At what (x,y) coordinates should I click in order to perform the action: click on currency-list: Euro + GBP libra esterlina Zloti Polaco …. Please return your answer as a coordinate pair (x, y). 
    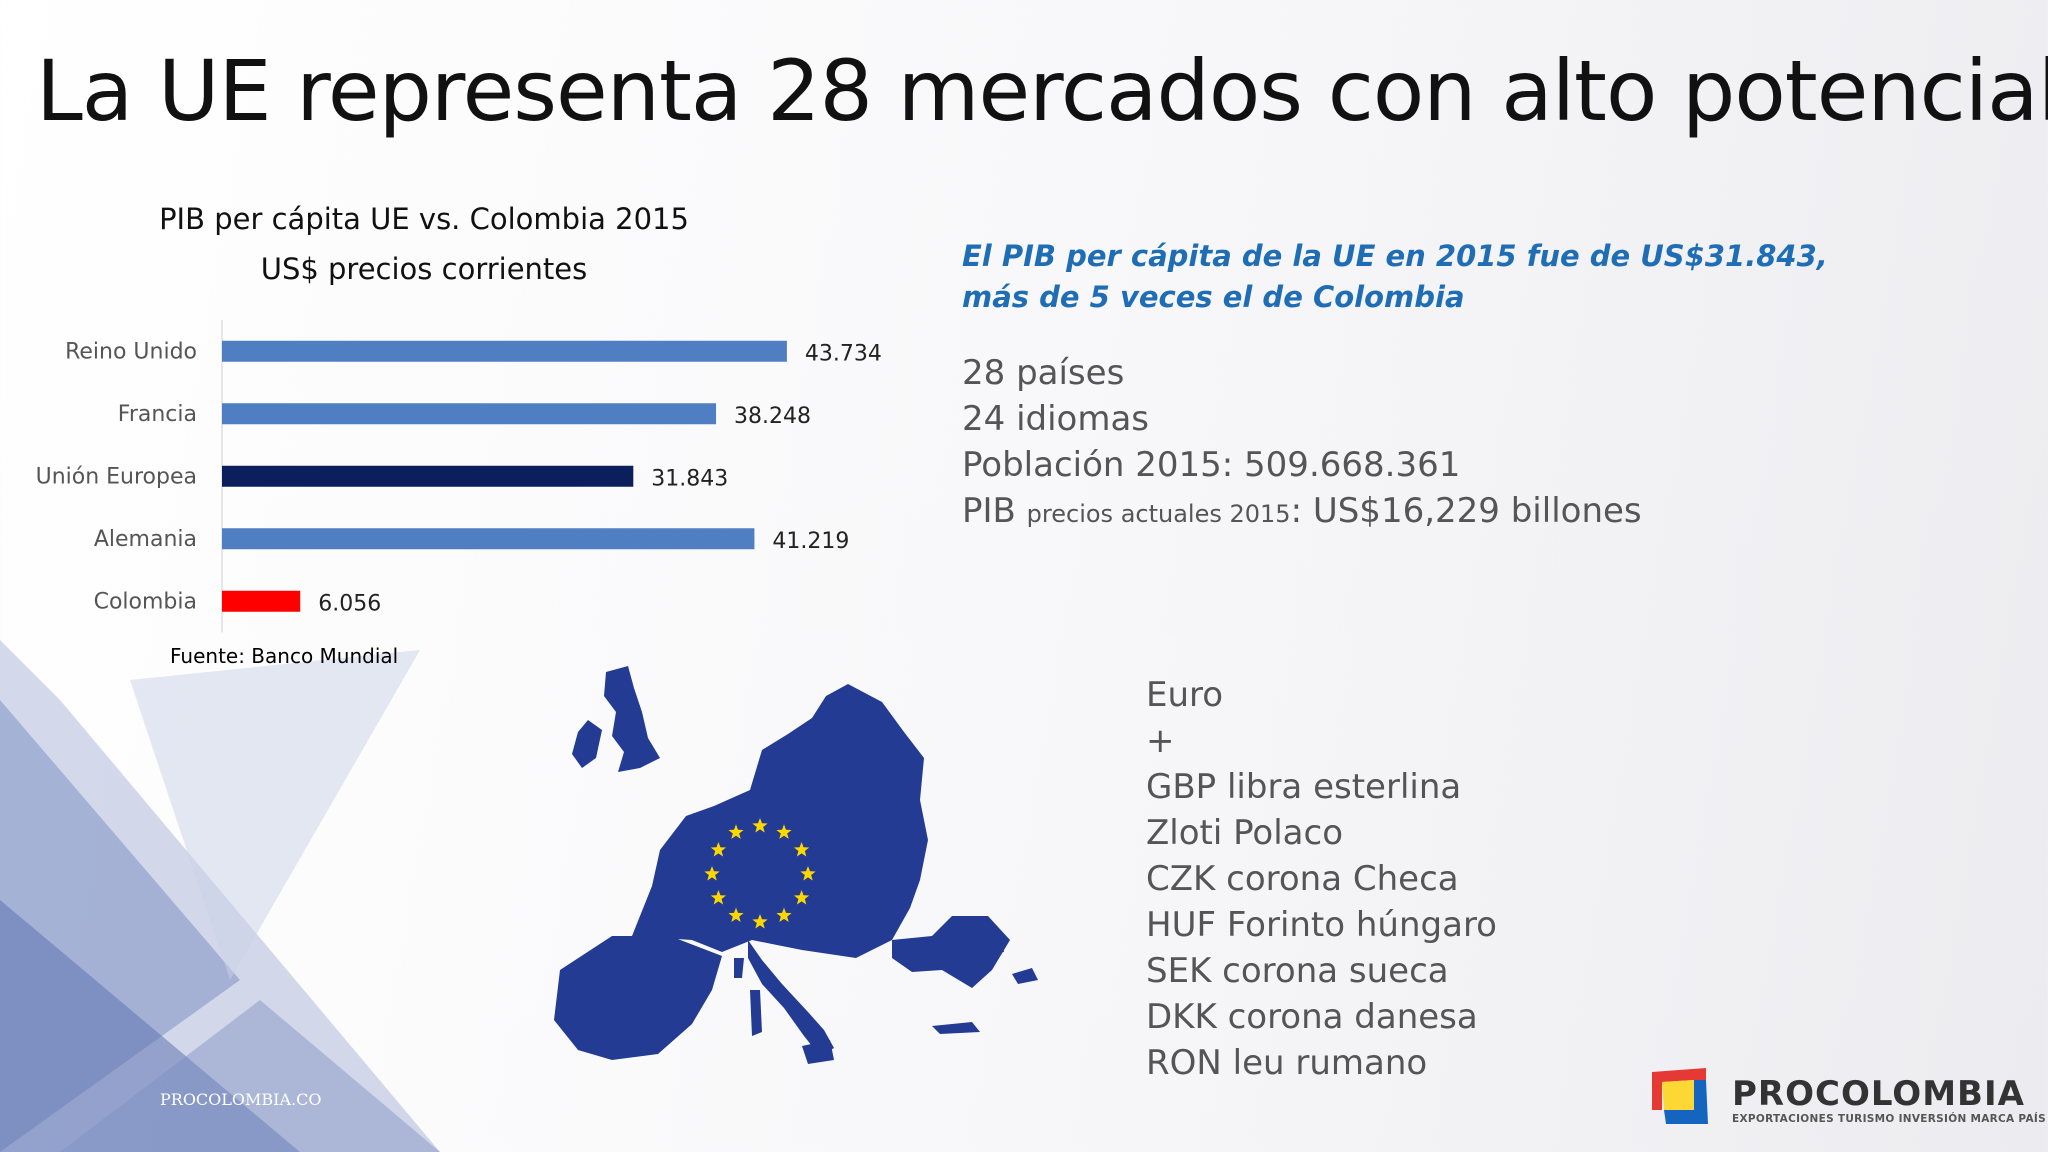
    Looking at the image, I should click on (1321, 879).